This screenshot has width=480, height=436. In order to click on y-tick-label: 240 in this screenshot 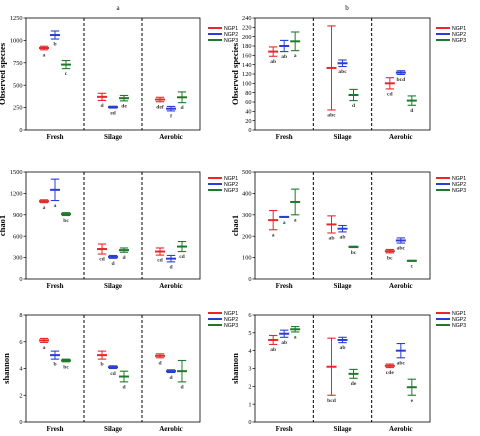, I will do `click(246, 18)`.